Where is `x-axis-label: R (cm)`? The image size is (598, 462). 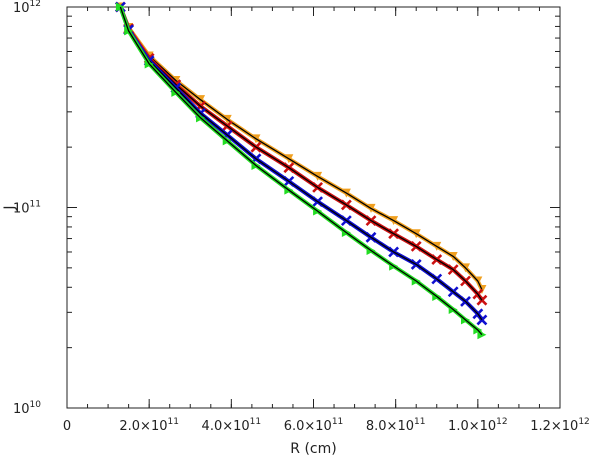
x-axis-label: R (cm) is located at coordinates (313, 449).